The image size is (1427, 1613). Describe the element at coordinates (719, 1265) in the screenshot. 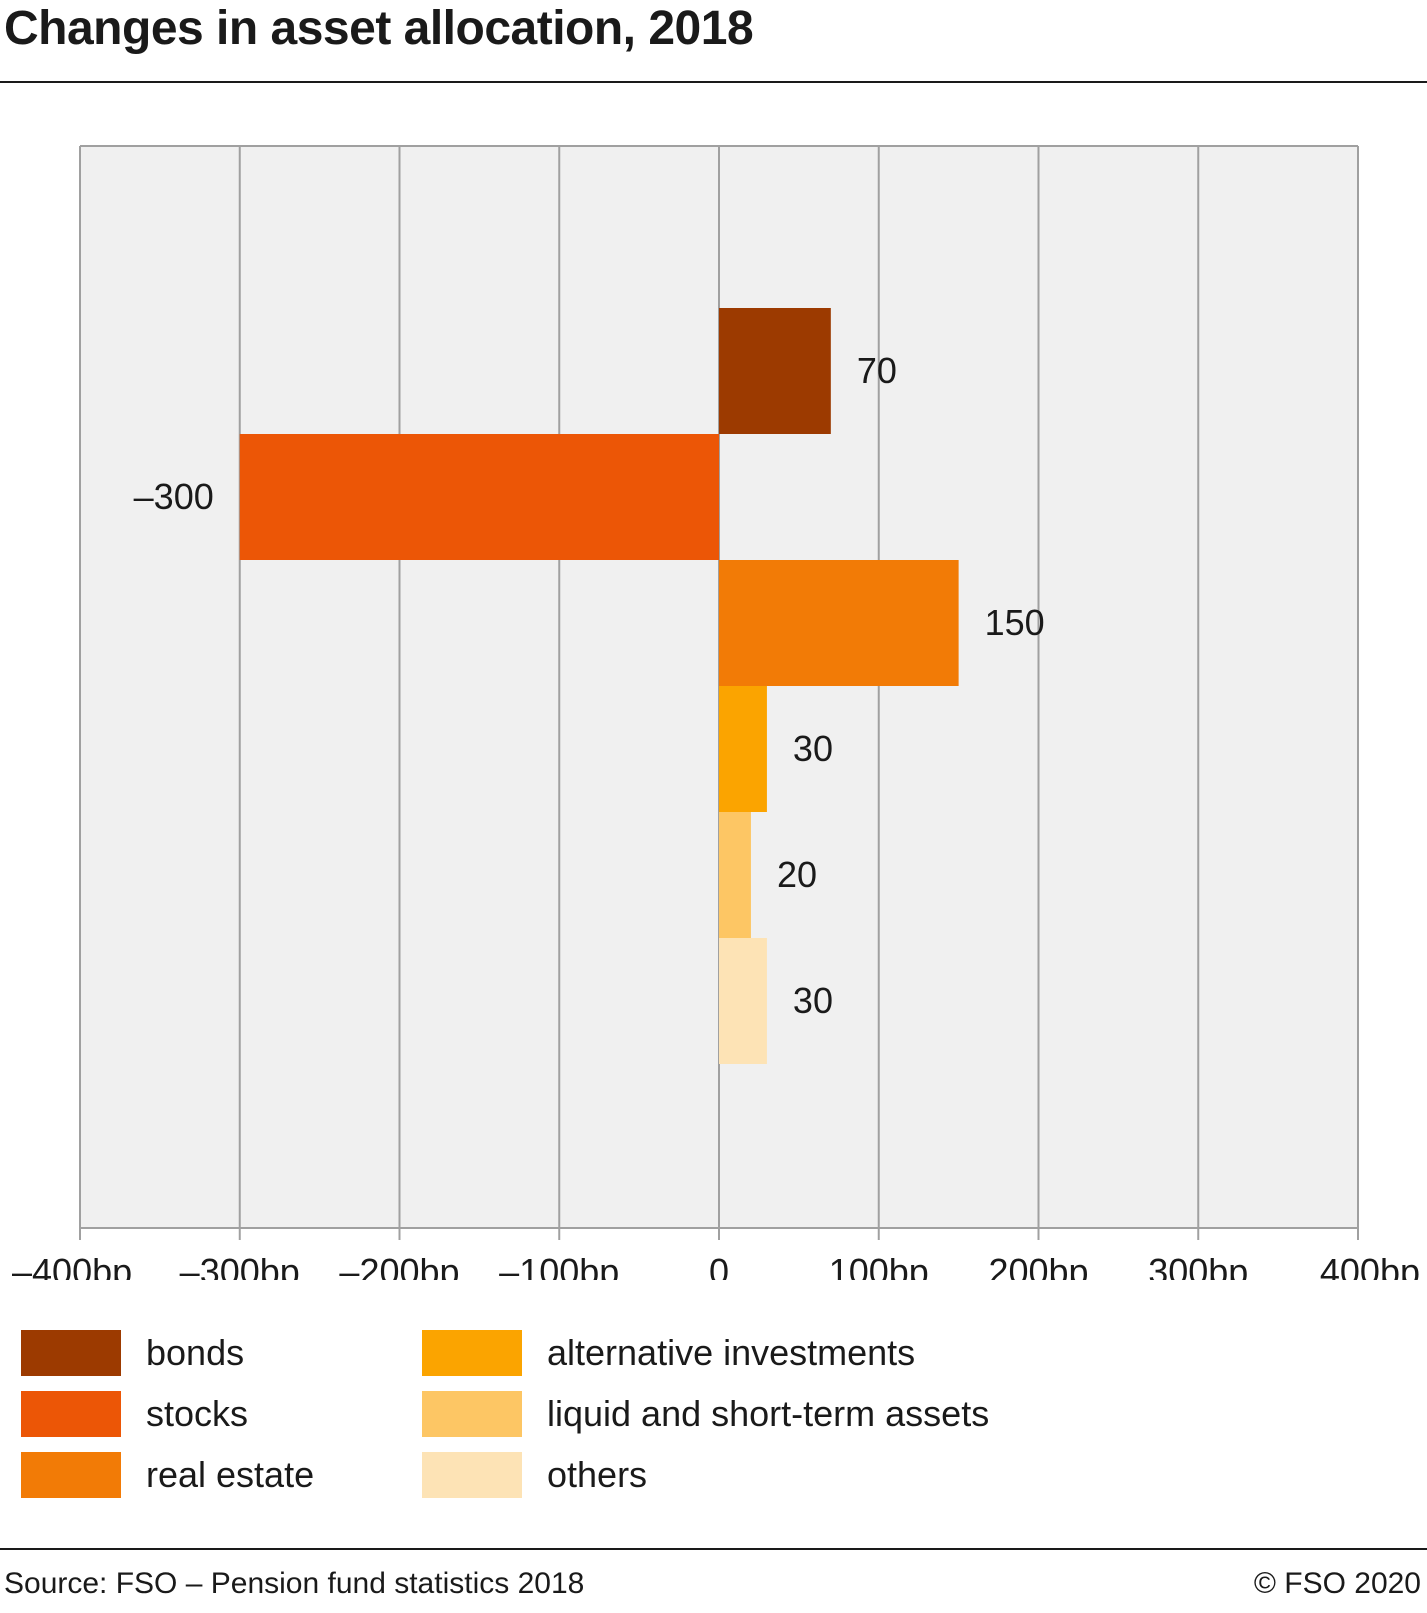

I see `x-tick-label: 0` at that location.